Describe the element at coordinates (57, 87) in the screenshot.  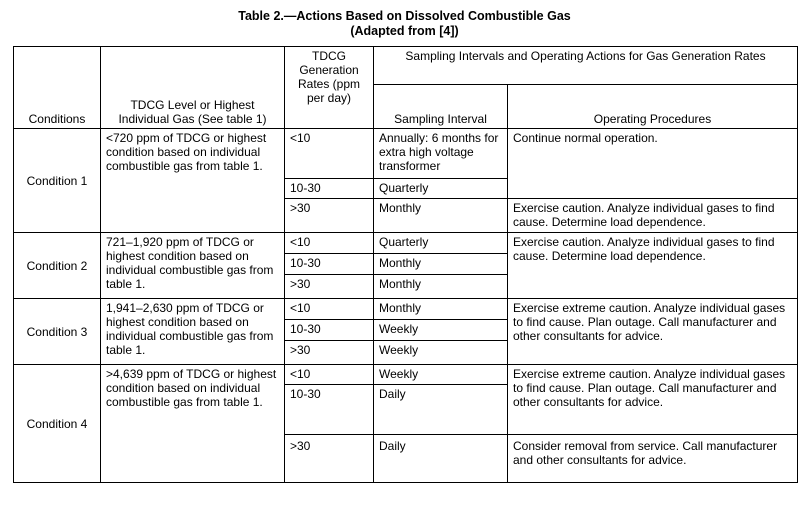
I see `header-conditions: Conditions` at that location.